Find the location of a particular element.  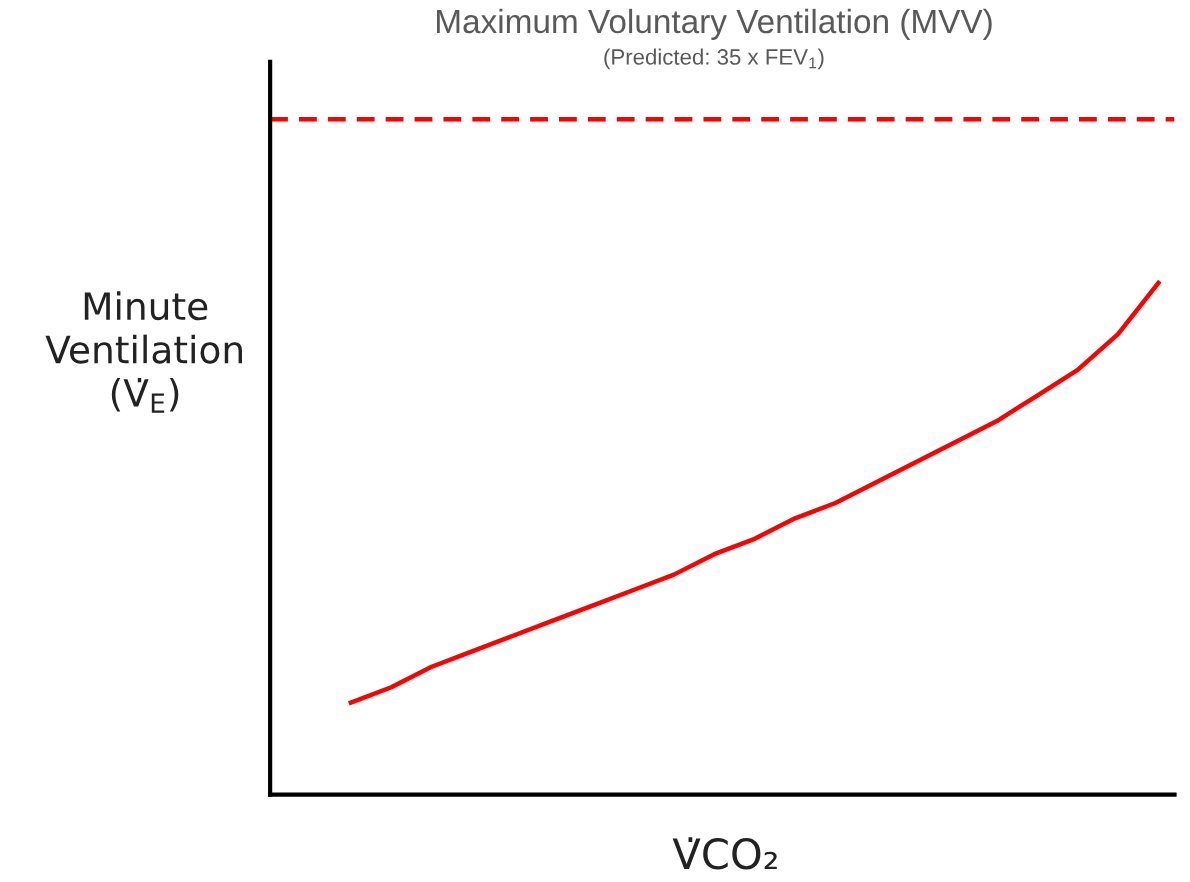

chart-subtitle: (Predicted: 35 x FEV$_{1}$) is located at coordinates (714, 59).